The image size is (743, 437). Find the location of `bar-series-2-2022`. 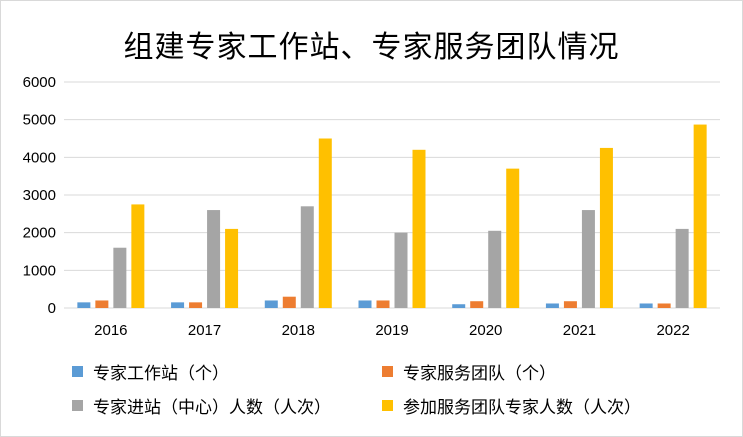

bar-series-2-2022 is located at coordinates (664, 305).